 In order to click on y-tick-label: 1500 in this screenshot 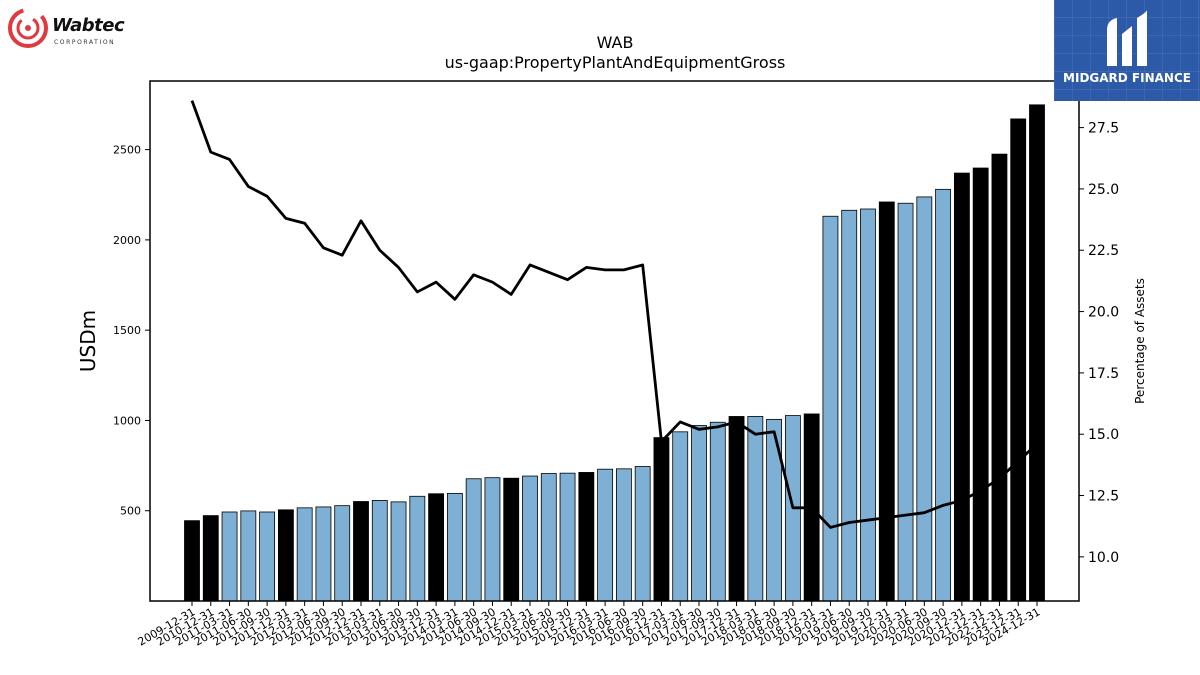, I will do `click(127, 330)`.